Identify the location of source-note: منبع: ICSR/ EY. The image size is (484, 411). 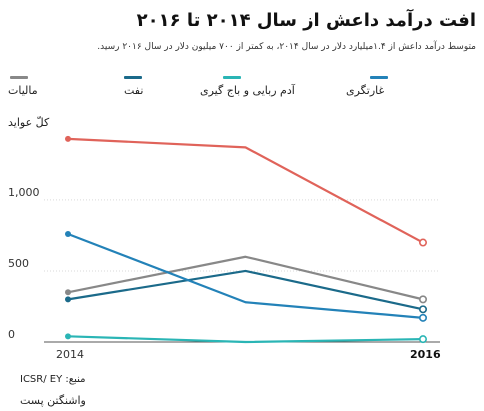
(53, 379).